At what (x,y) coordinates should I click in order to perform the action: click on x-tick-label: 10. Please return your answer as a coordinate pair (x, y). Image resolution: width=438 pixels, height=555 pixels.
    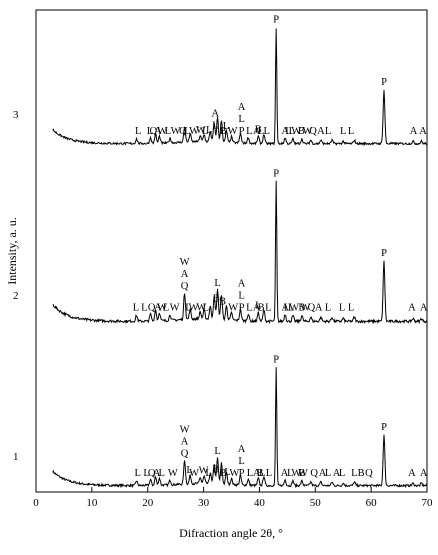
    Looking at the image, I should click on (92, 503).